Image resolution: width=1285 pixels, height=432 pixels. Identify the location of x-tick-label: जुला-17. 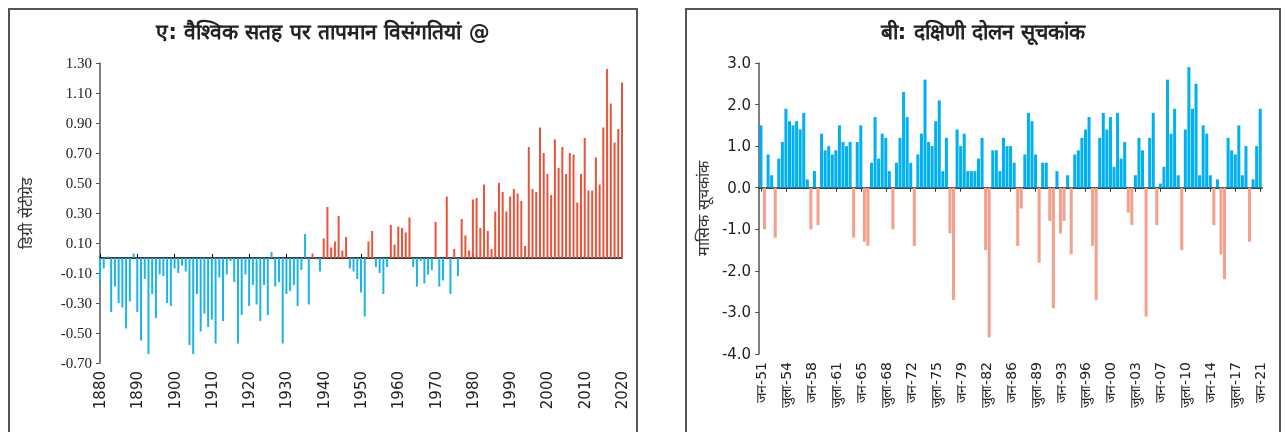
(1236, 385).